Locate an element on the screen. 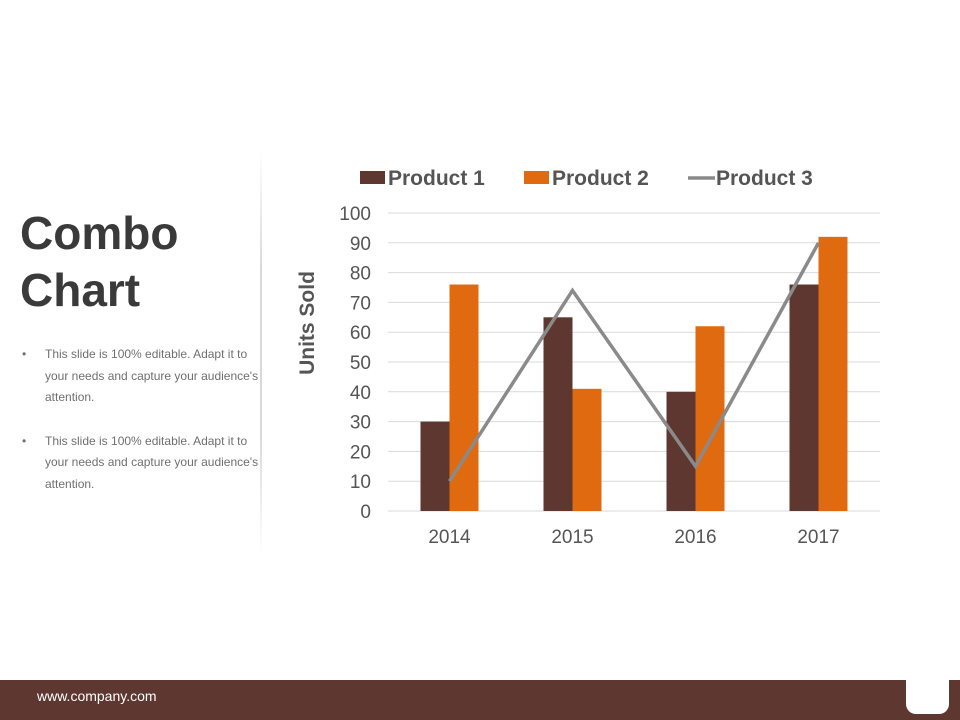 The height and width of the screenshot is (720, 960). x-tick-label: 2016 is located at coordinates (695, 537).